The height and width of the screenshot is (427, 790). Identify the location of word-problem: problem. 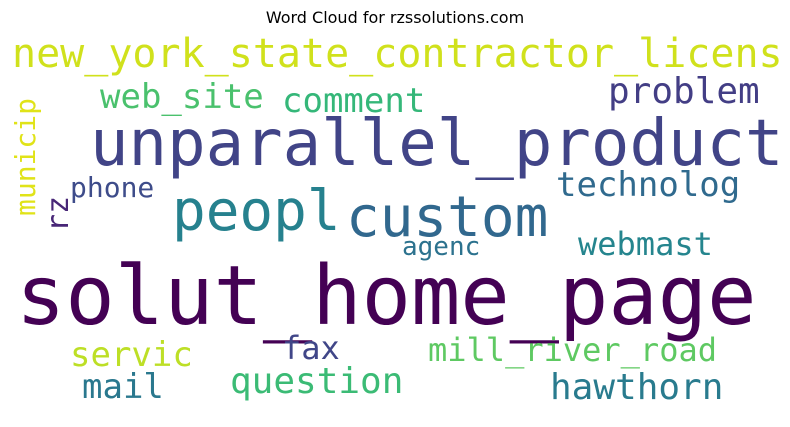
(684, 91).